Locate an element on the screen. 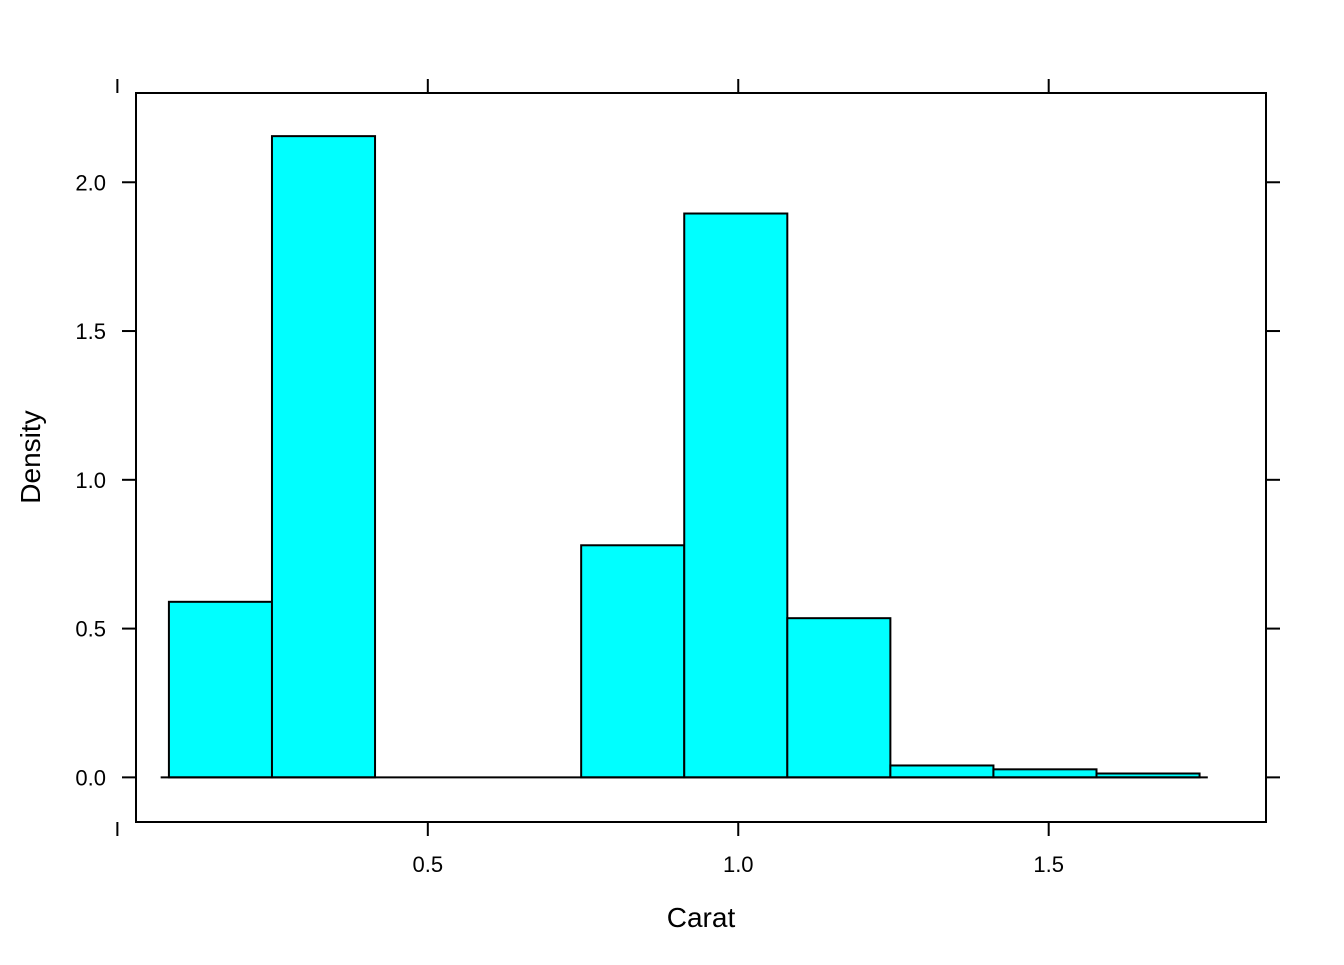 This screenshot has height=965, width=1344. y-tick-label: 2.0 is located at coordinates (90, 182).